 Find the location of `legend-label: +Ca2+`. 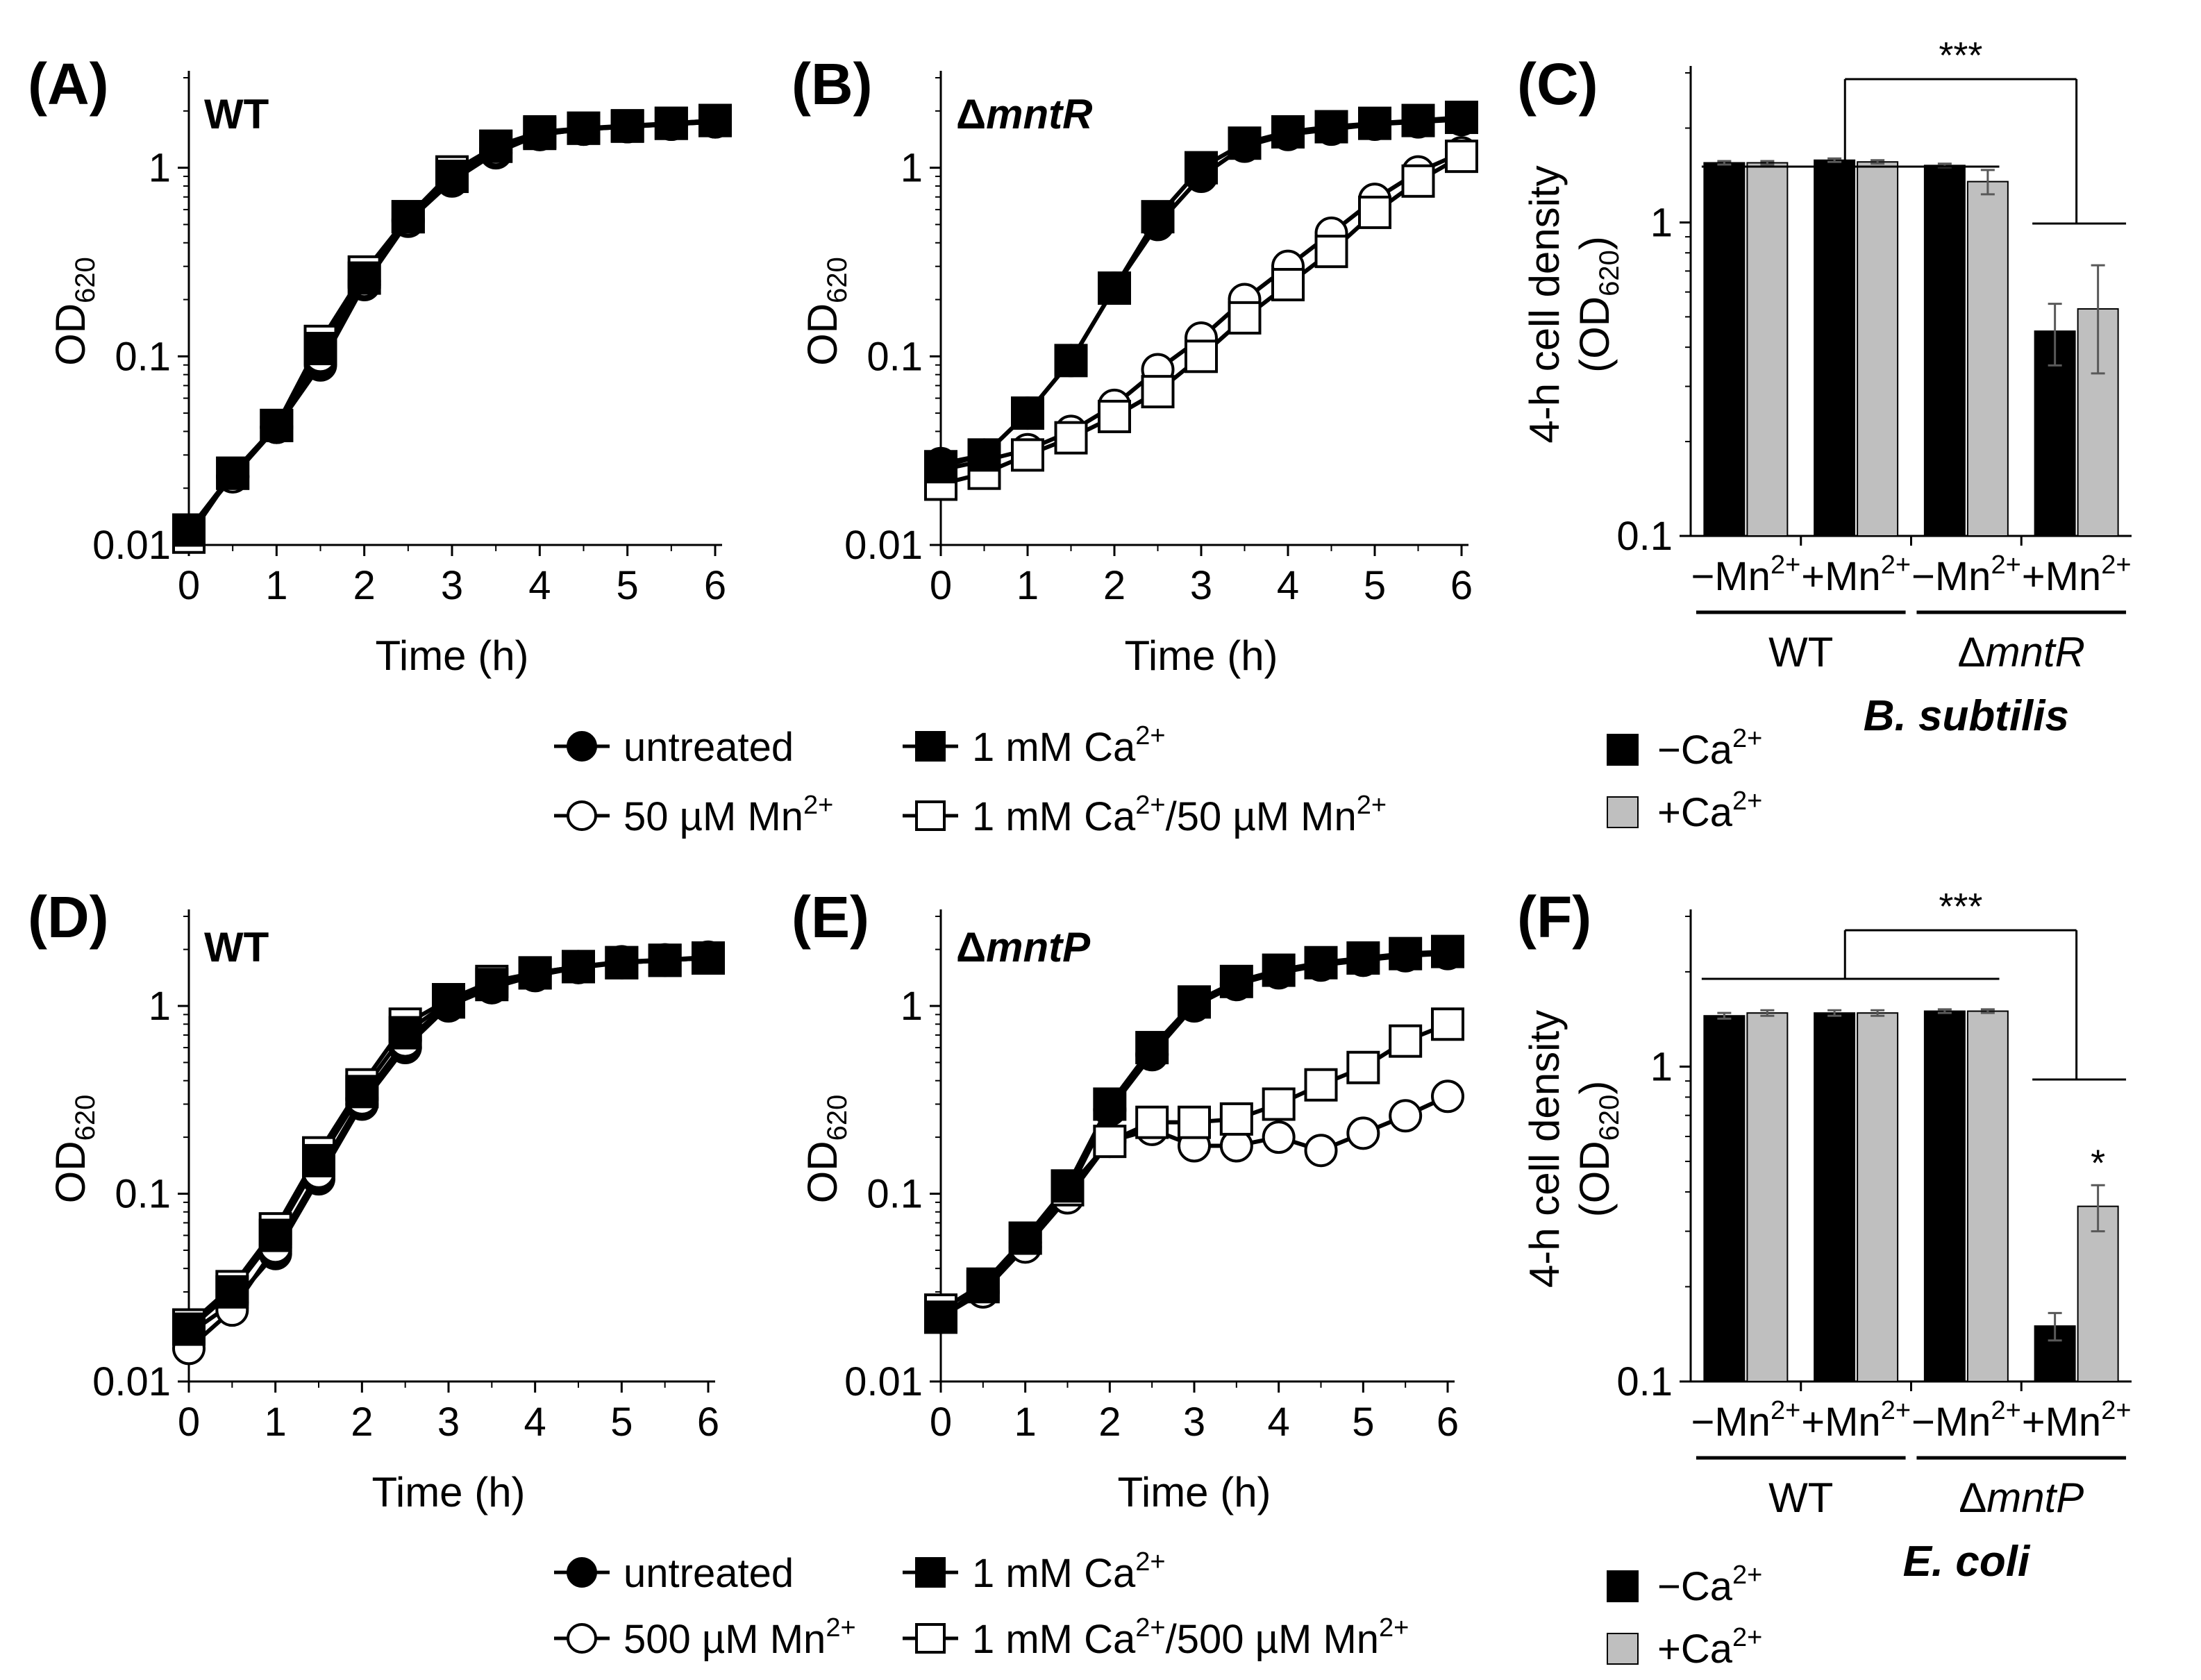

legend-label: +Ca2+ is located at coordinates (1709, 811).